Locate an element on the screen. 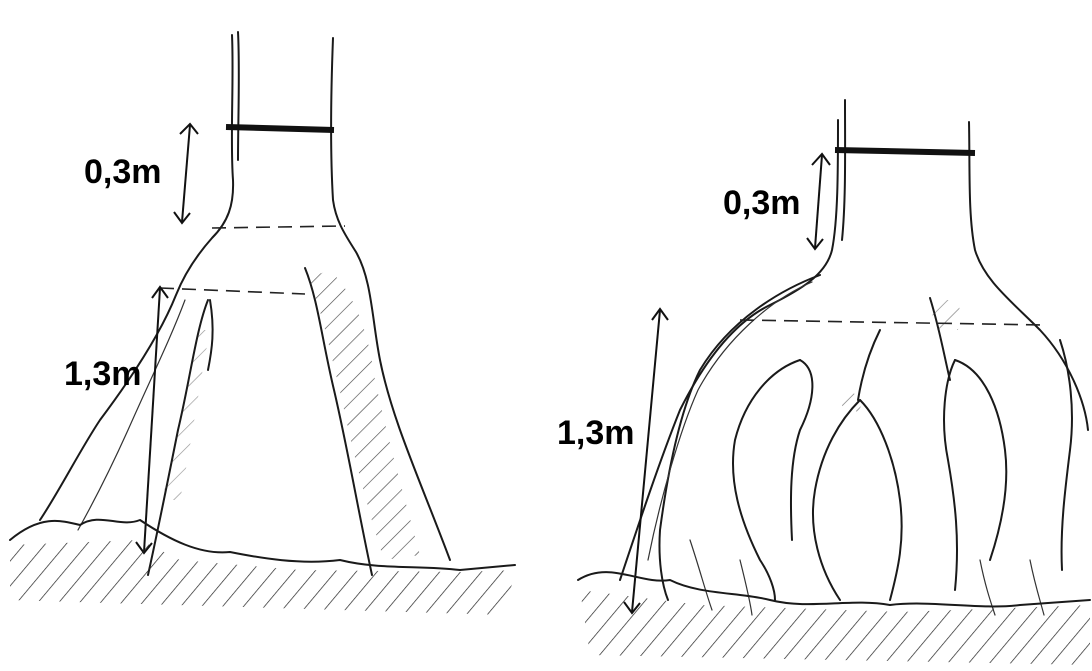 This screenshot has width=1092, height=671. right-lower-measure-label: 1,3m is located at coordinates (596, 433).